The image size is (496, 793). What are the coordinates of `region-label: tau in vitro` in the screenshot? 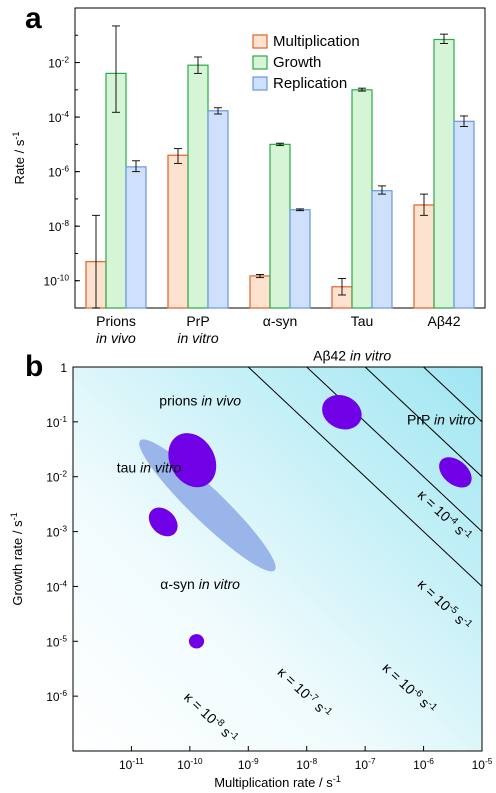 It's located at (149, 467).